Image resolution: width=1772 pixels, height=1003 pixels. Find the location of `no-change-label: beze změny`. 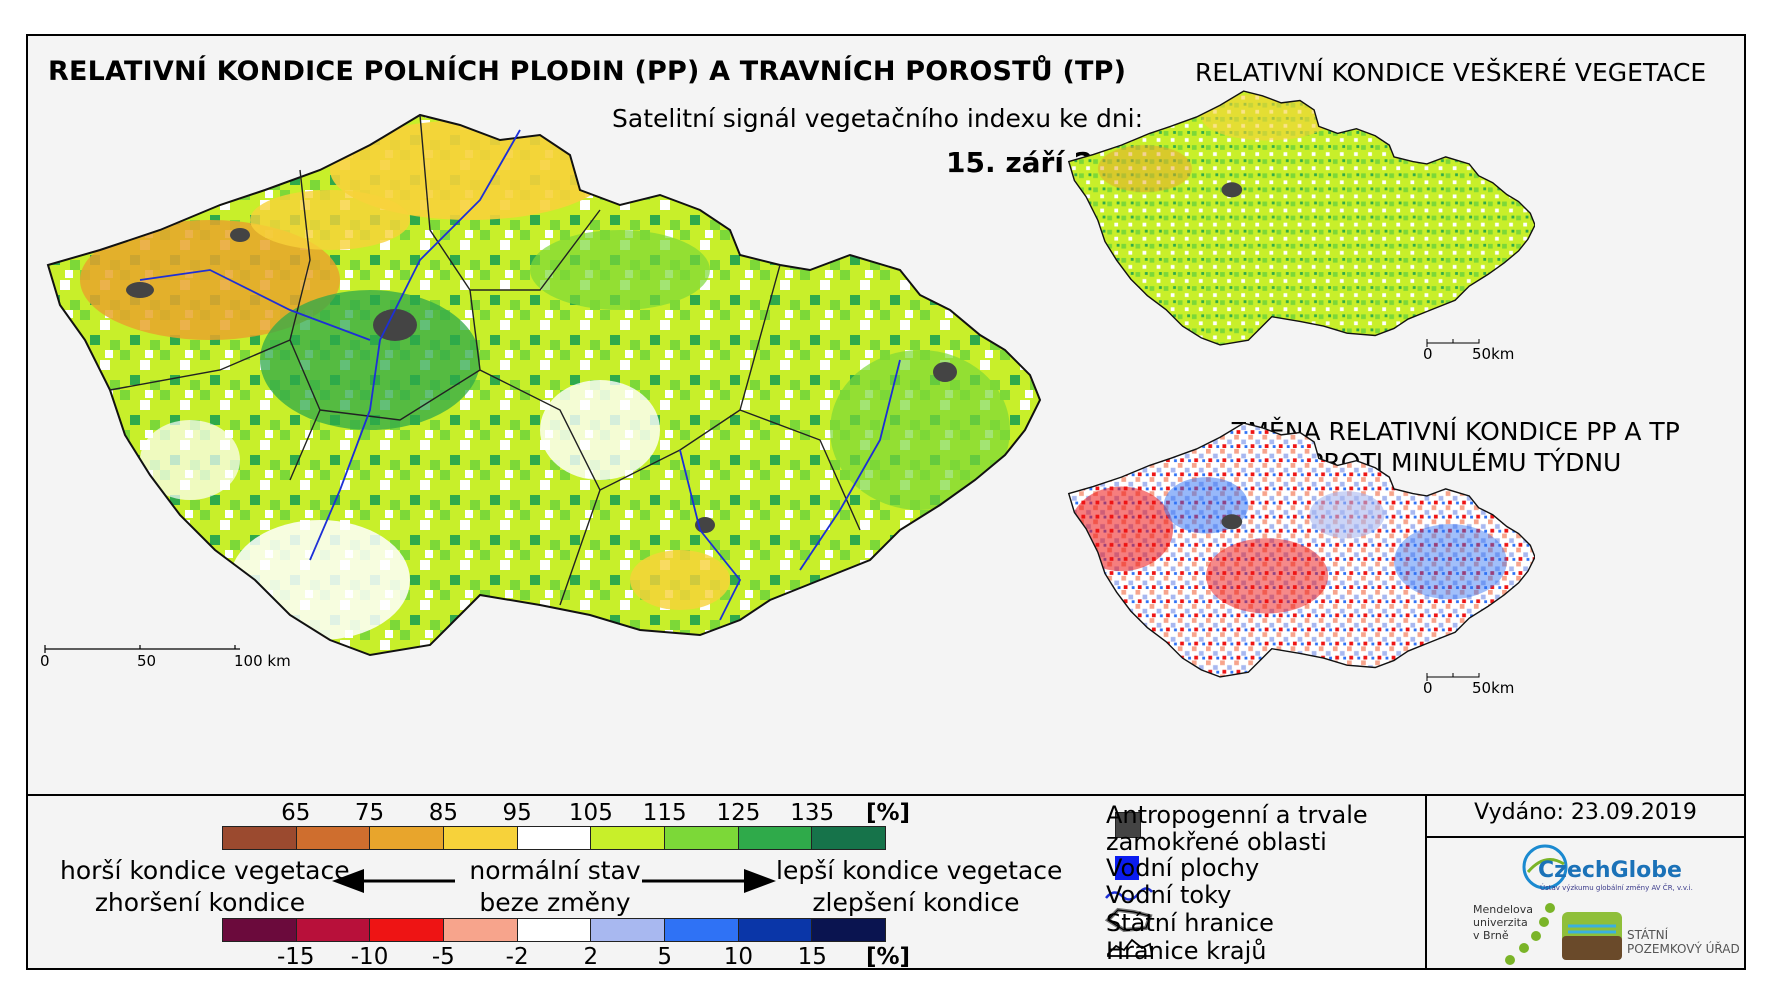

no-change-label: beze změny is located at coordinates (555, 902).